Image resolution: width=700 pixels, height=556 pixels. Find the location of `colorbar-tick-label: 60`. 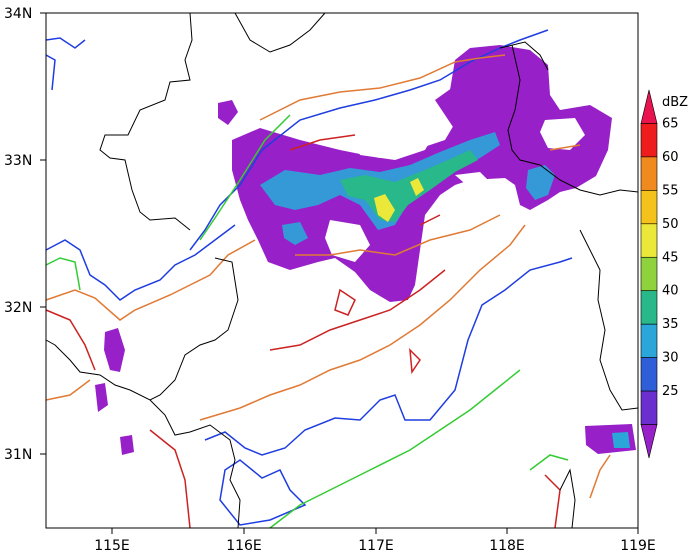

colorbar-tick-label: 60 is located at coordinates (670, 157).